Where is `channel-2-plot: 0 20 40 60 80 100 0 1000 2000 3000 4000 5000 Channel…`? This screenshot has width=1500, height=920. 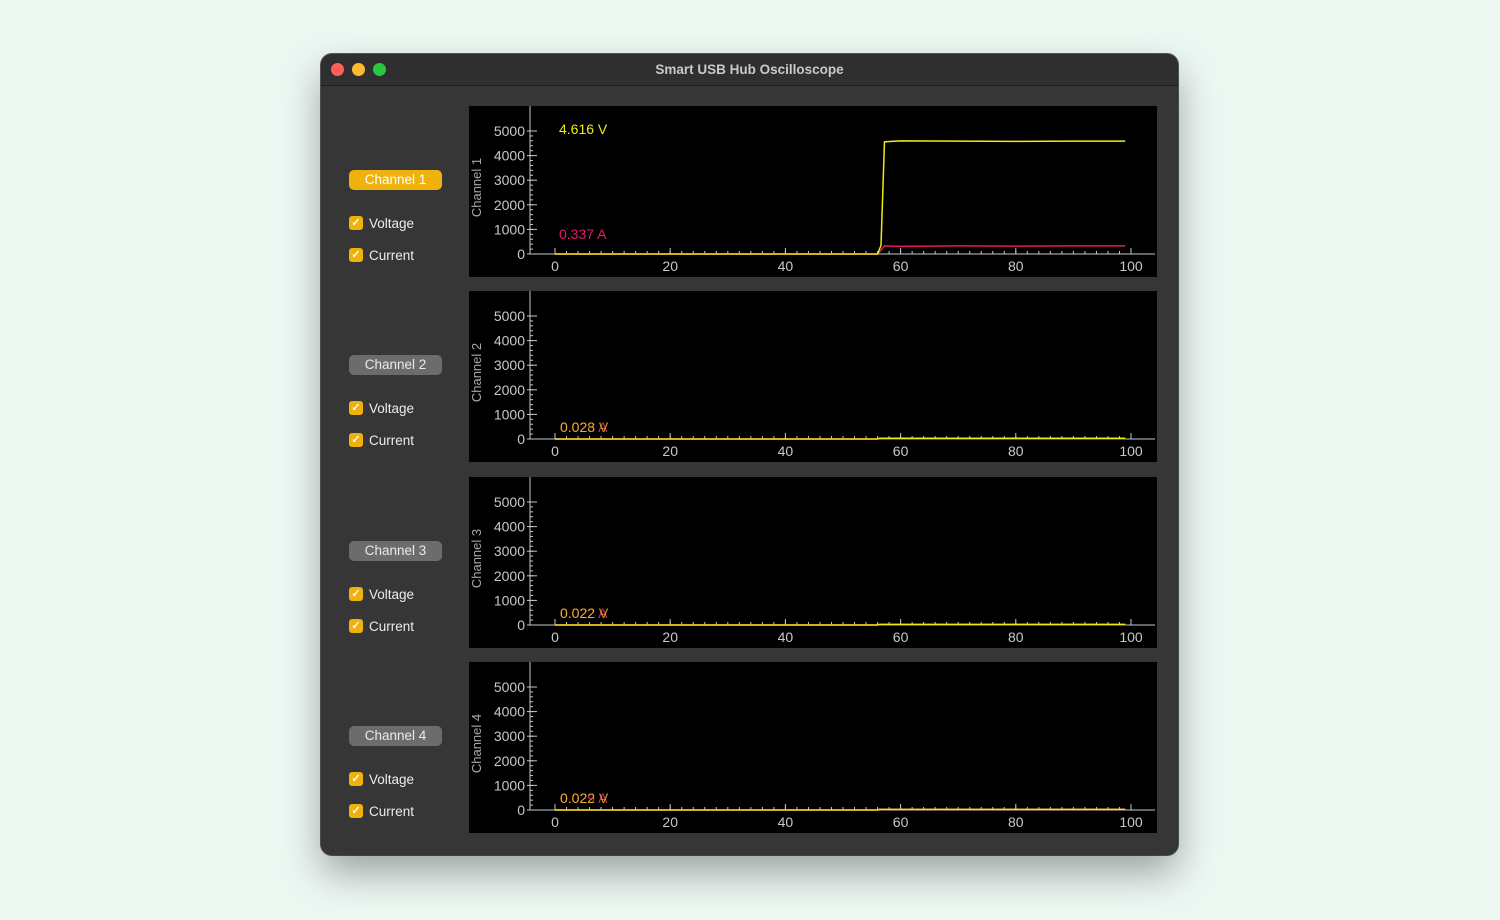 channel-2-plot: 0 20 40 60 80 100 0 1000 2000 3000 4000 5000 Channel… is located at coordinates (813, 376).